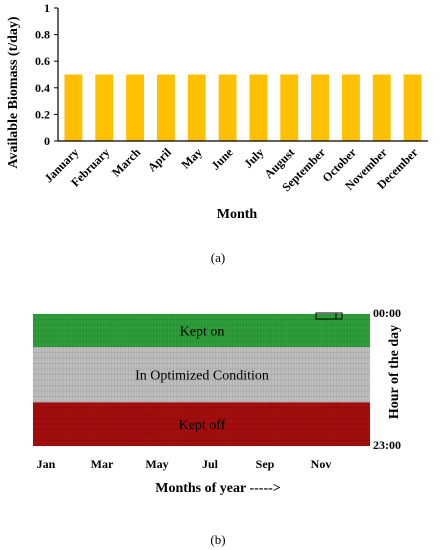  Describe the element at coordinates (381, 107) in the screenshot. I see `bar-november` at that location.